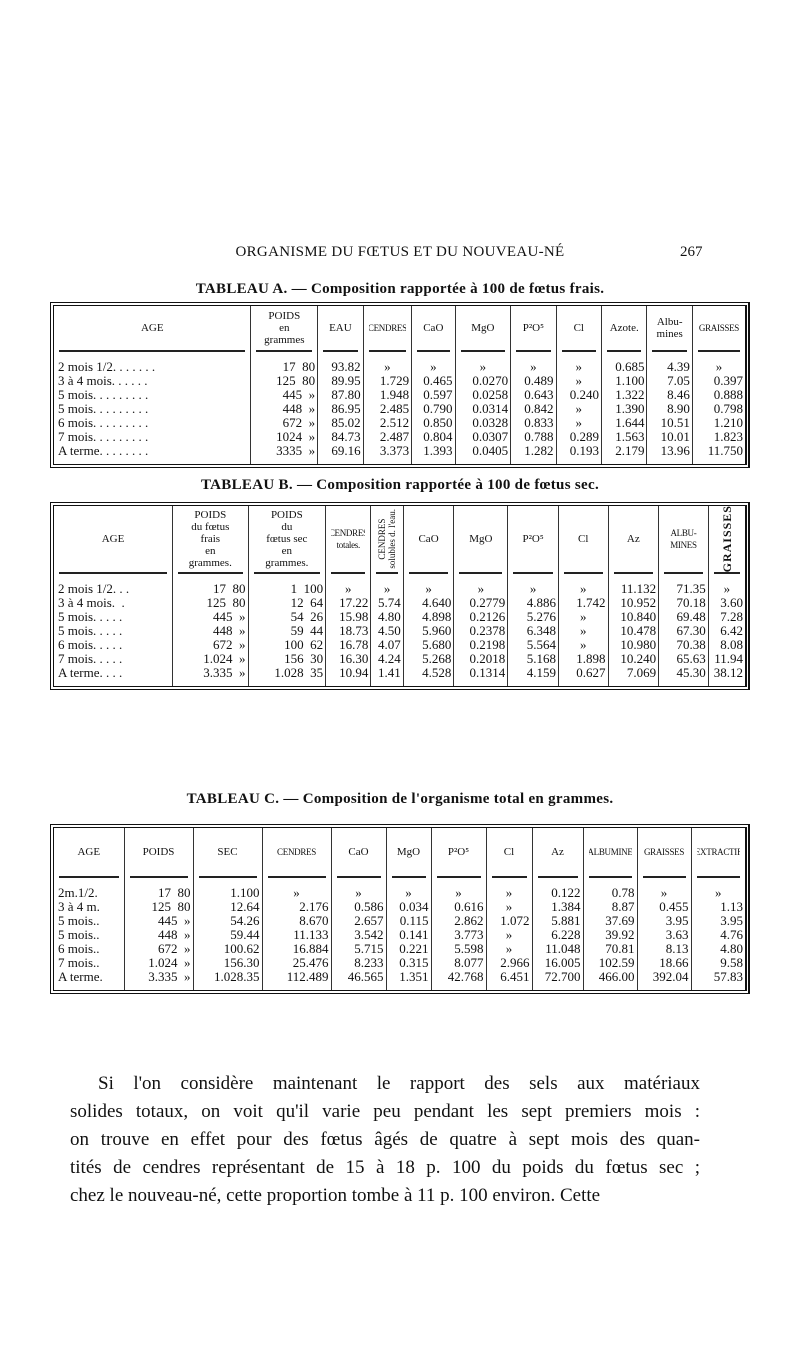 The image size is (800, 1361). Describe the element at coordinates (683, 645) in the screenshot. I see `table-cell: 70.38` at that location.